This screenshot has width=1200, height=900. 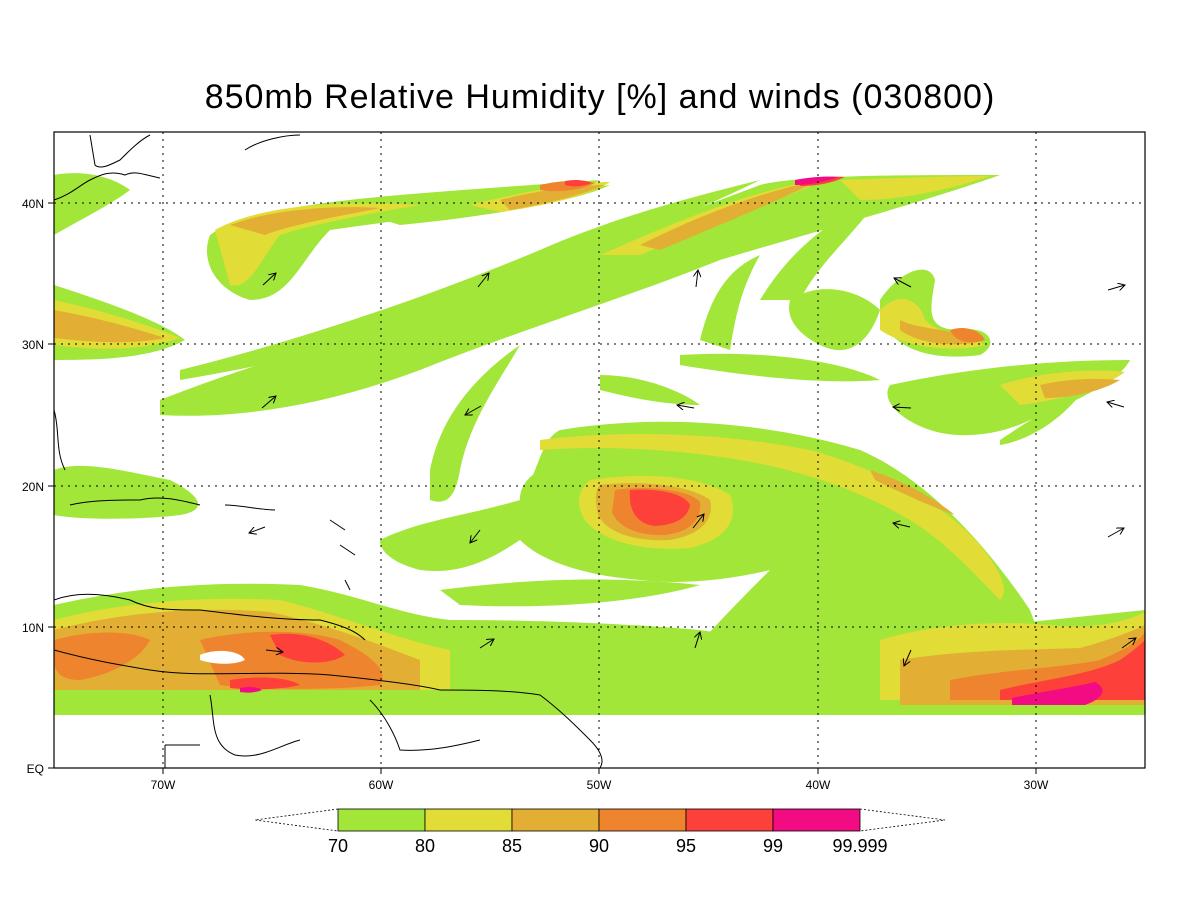 I want to click on colorbar-right-extension, so click(x=902, y=820).